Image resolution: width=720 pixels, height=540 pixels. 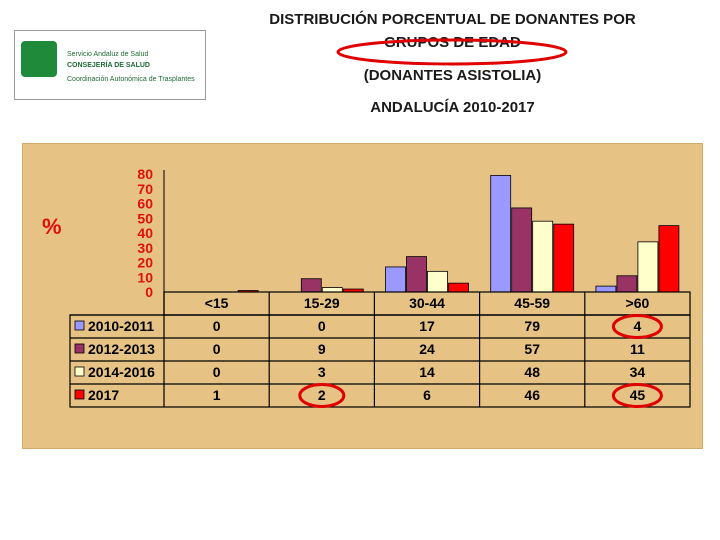 What do you see at coordinates (52, 226) in the screenshot?
I see `y-axis-label: %` at bounding box center [52, 226].